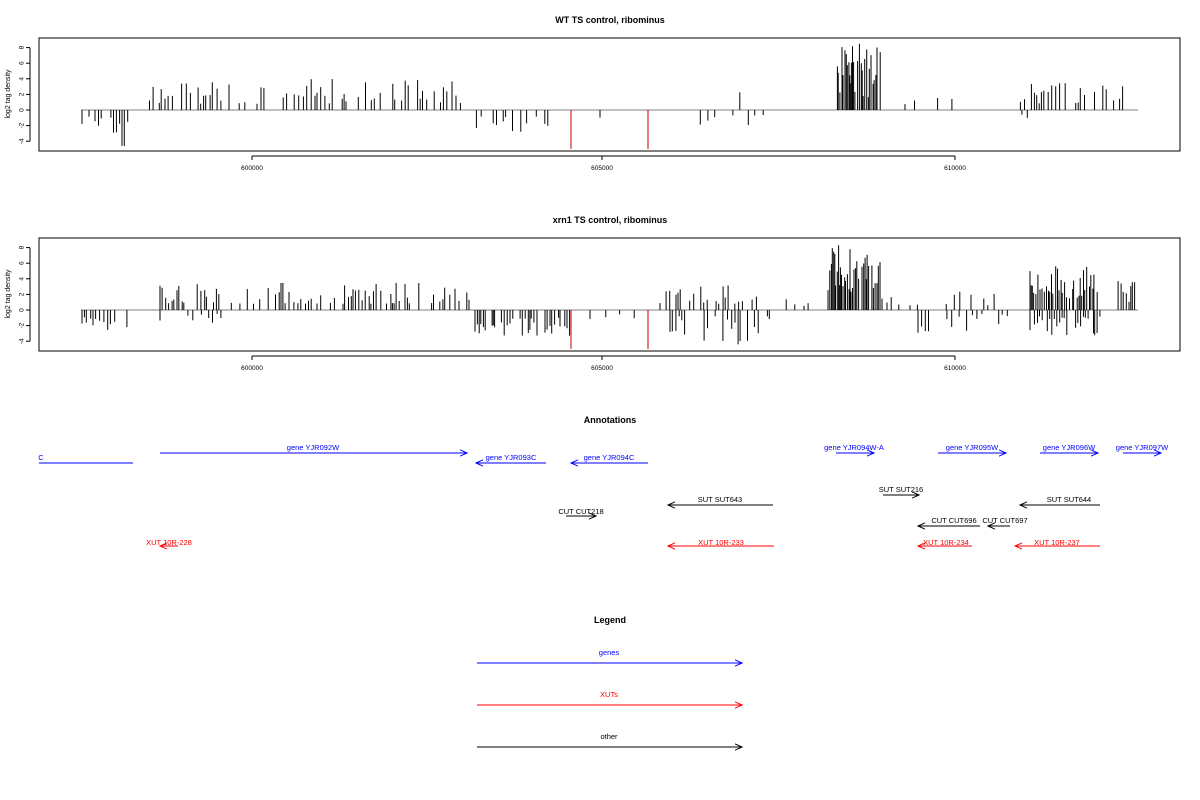  Describe the element at coordinates (609, 694) in the screenshot. I see `legend-label: XUTs` at that location.